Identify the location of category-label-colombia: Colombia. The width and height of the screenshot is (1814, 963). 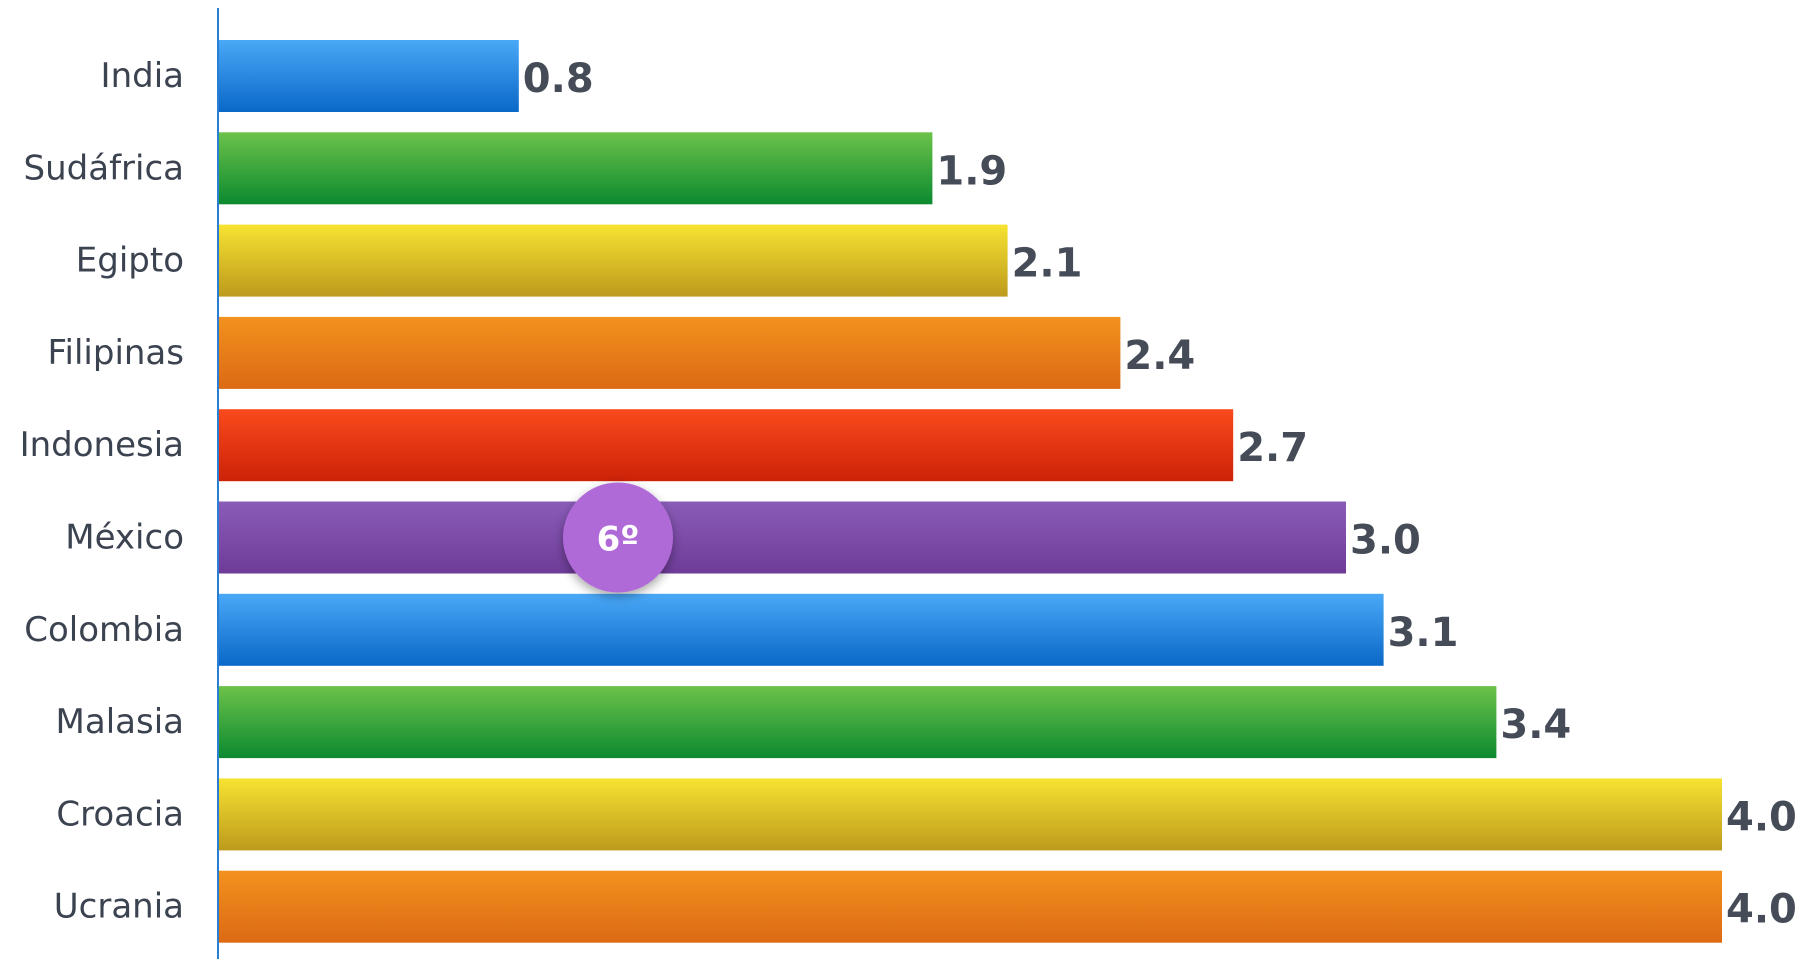
(104, 630).